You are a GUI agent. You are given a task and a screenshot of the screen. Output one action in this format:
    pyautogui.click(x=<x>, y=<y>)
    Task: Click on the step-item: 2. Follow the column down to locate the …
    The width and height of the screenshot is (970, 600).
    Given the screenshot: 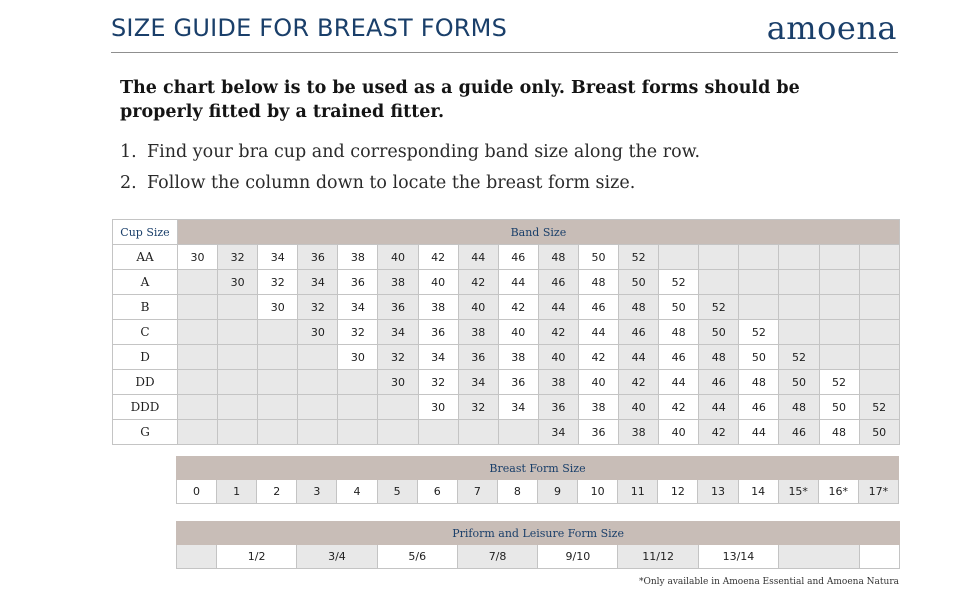 What is the action you would take?
    pyautogui.click(x=410, y=183)
    